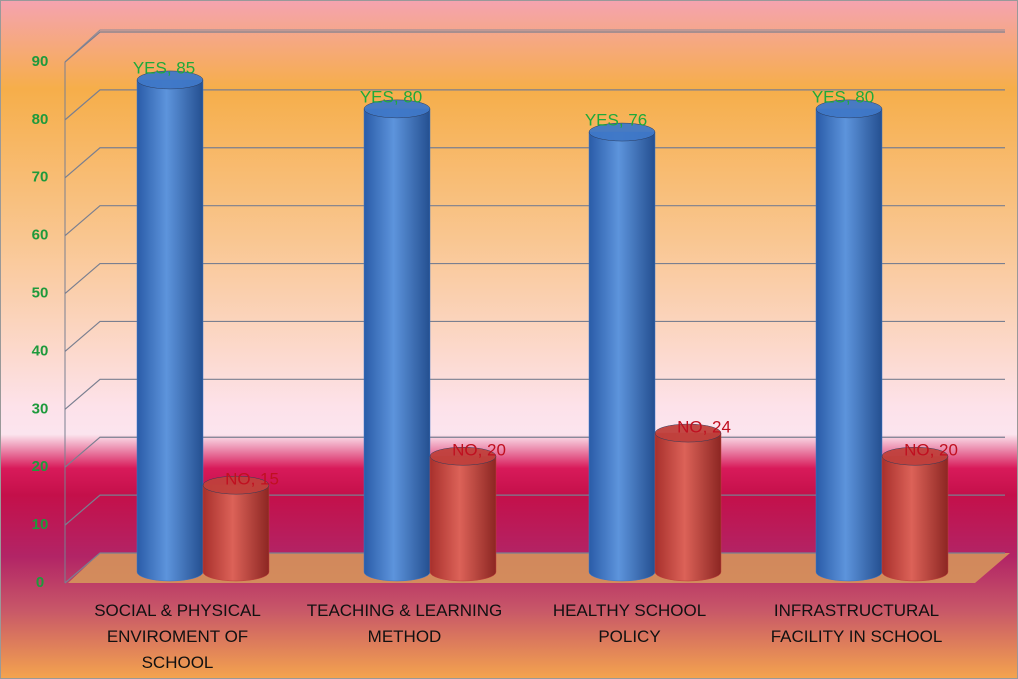 The width and height of the screenshot is (1018, 679). Describe the element at coordinates (252, 479) in the screenshot. I see `data-label: NO, 15` at that location.